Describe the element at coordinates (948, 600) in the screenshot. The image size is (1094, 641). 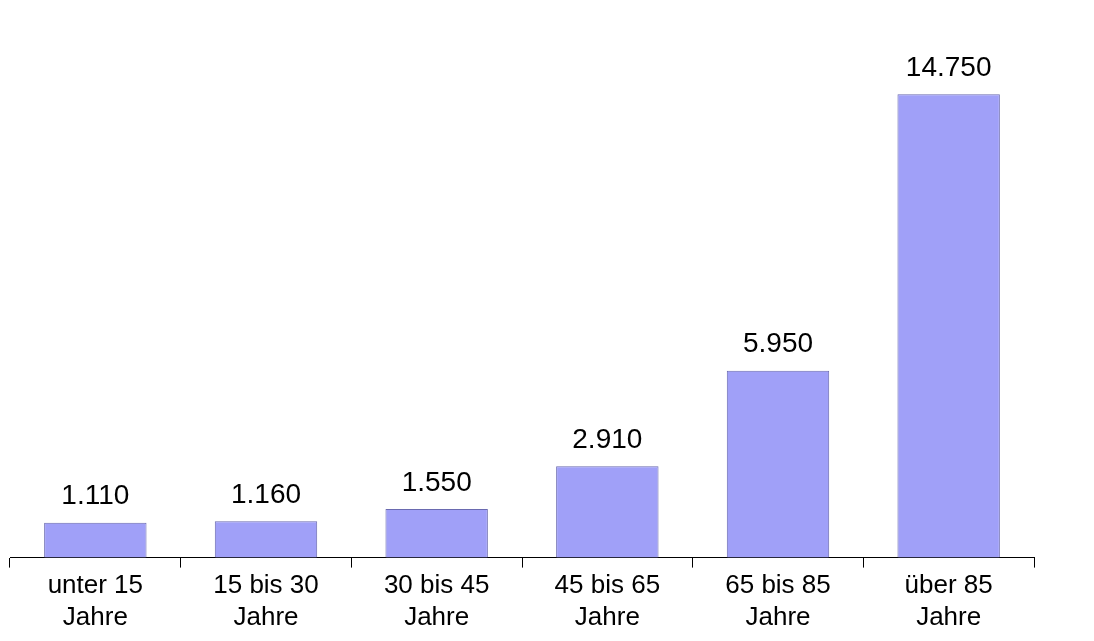
I see `x-tick-label: über 85 Jahre` at that location.